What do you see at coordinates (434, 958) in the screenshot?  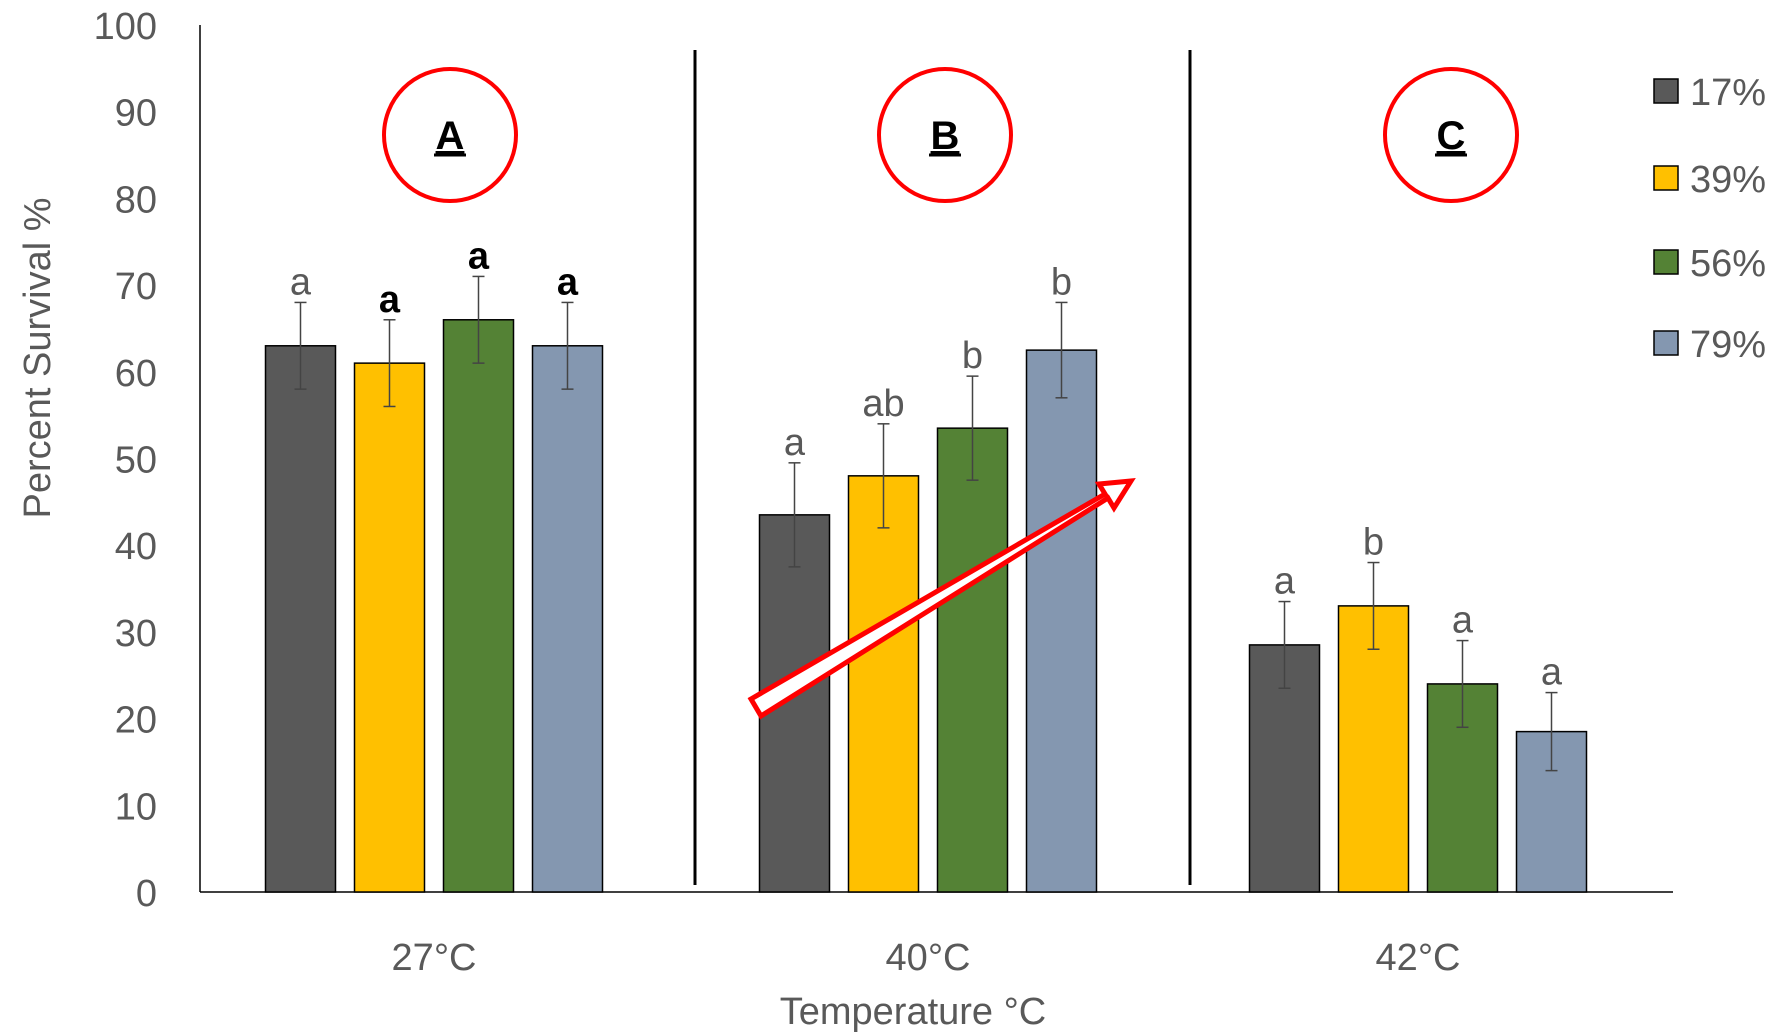 I see `x-category-label: 27°C` at bounding box center [434, 958].